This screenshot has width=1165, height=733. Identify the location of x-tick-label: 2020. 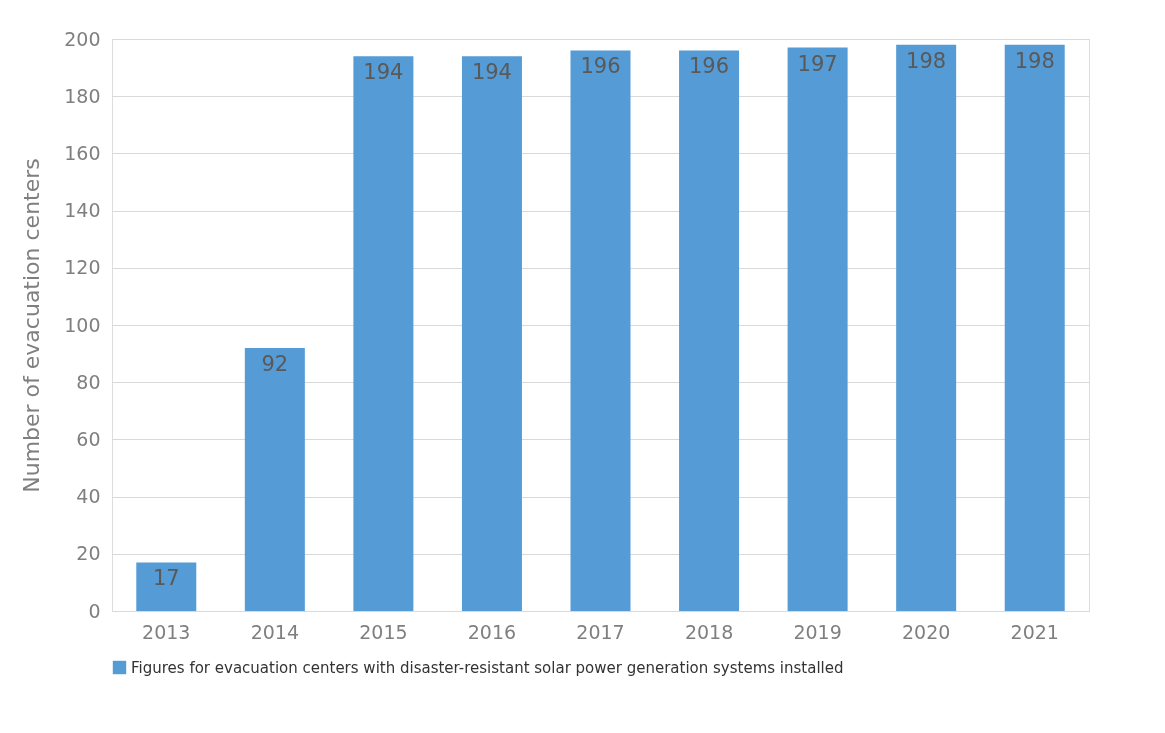
(926, 631).